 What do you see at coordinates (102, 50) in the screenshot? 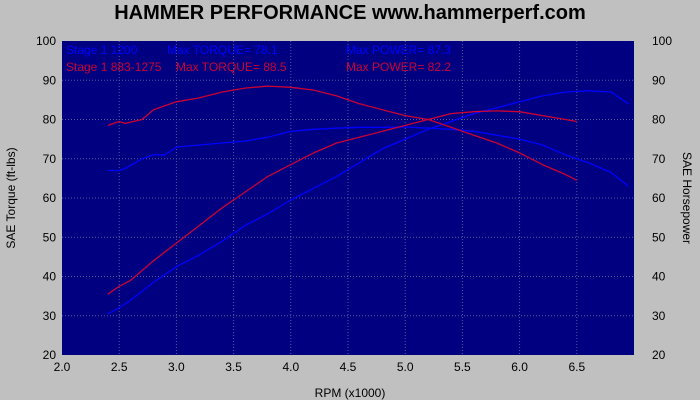
I see `legend-series-1-label: Stage 1 1200` at bounding box center [102, 50].